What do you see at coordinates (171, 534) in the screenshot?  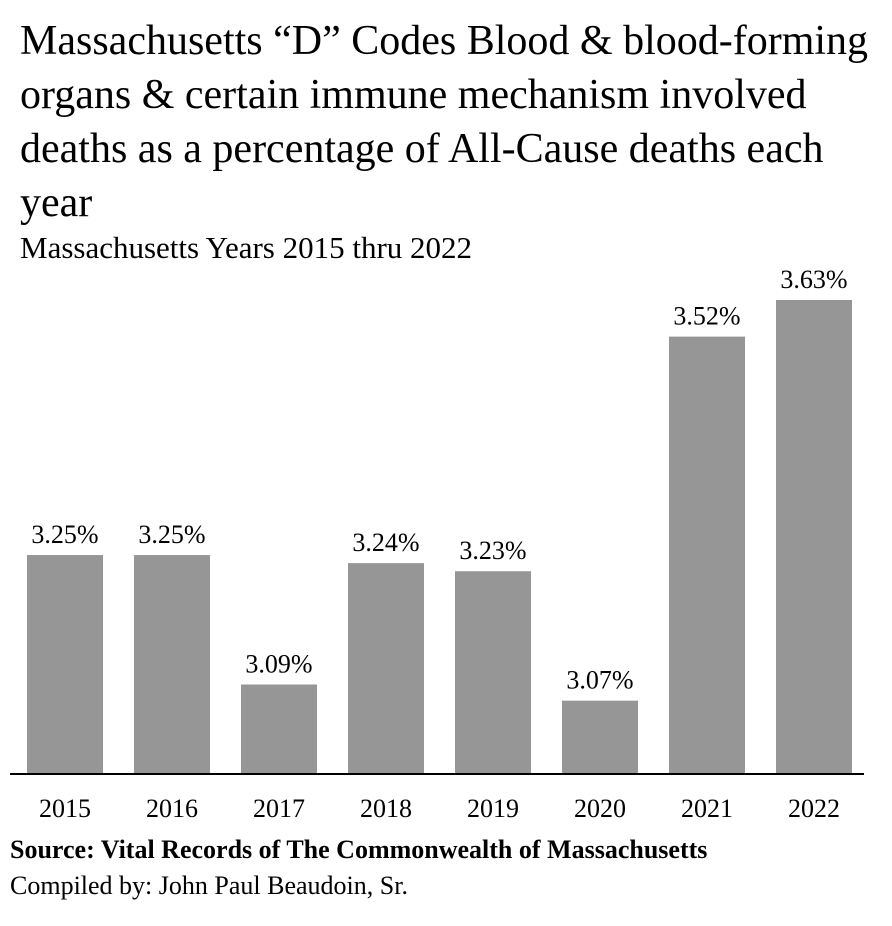 I see `value-label-2016: 3.25%` at bounding box center [171, 534].